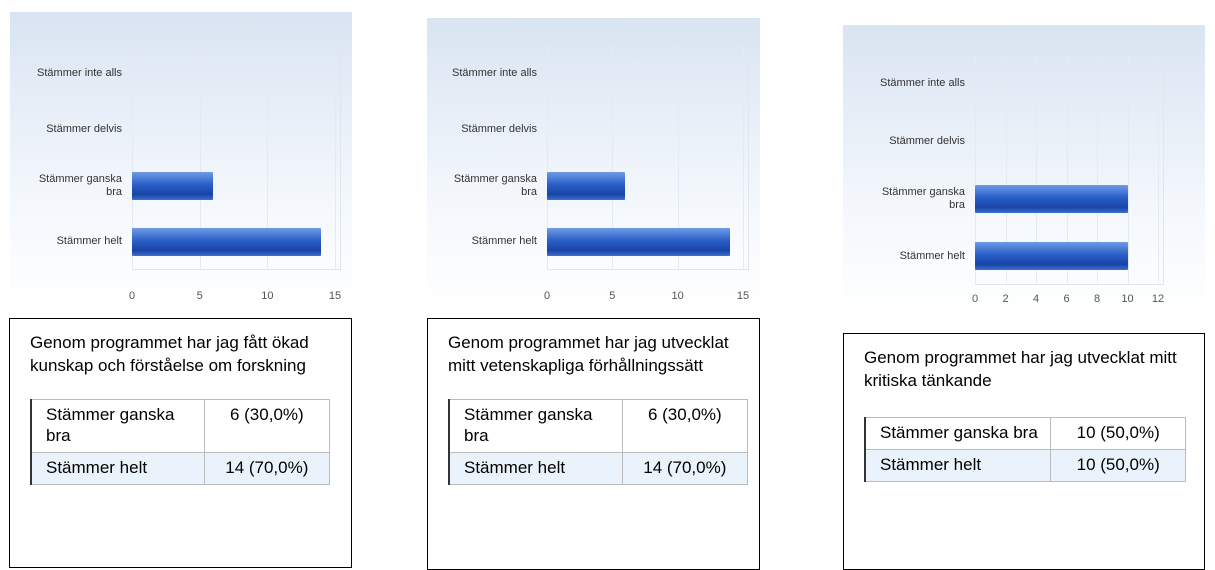 The height and width of the screenshot is (570, 1215). Describe the element at coordinates (1097, 299) in the screenshot. I see `x-tick-label: 8` at that location.